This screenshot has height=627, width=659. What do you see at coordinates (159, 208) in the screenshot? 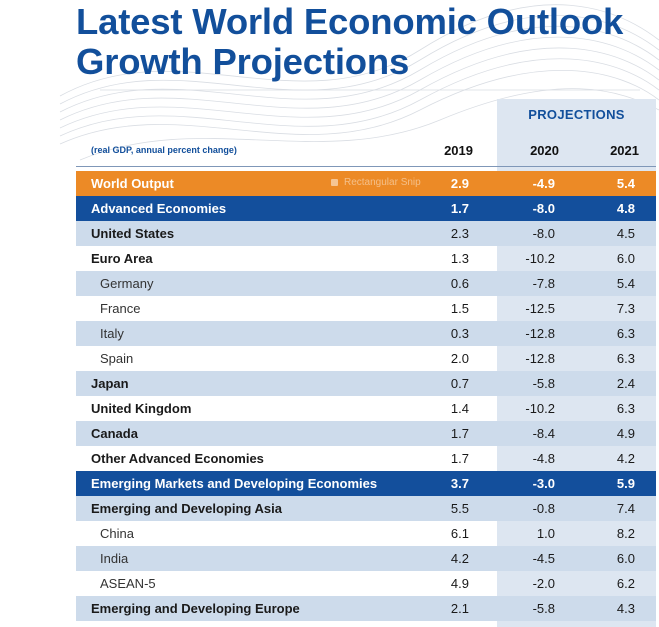
I see `row-label: Advanced Economies` at bounding box center [159, 208].